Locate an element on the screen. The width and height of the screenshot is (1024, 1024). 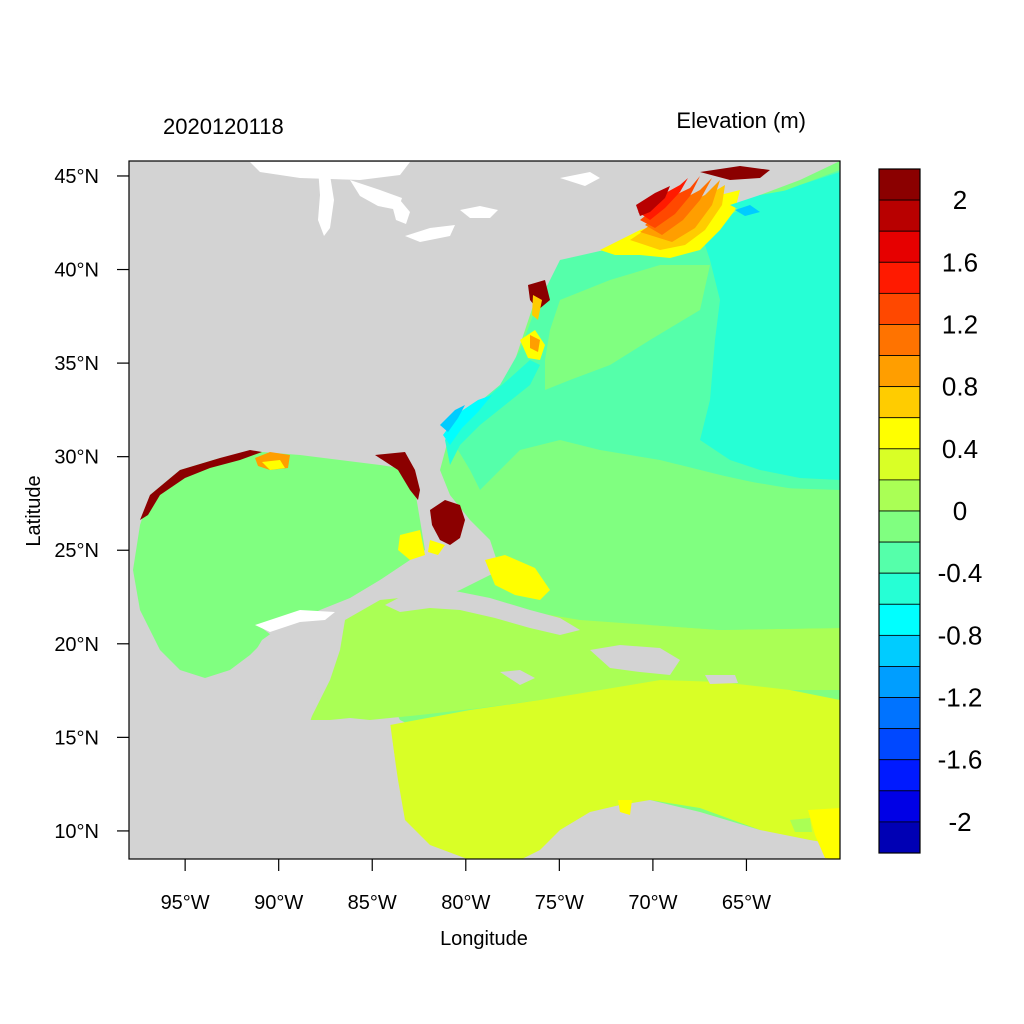
atlantic-band-minus04 is located at coordinates (770, 326).